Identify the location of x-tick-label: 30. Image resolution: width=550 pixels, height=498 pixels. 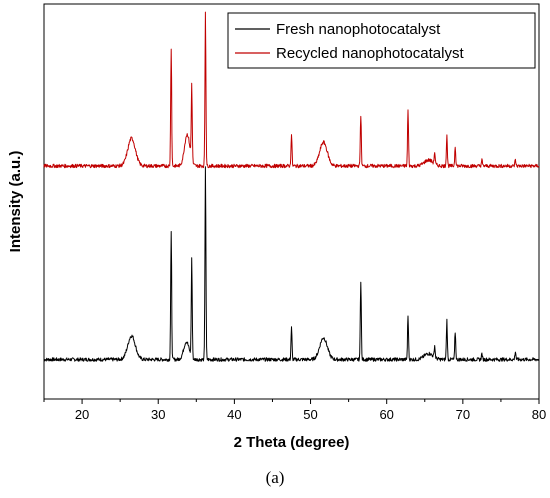
(158, 414).